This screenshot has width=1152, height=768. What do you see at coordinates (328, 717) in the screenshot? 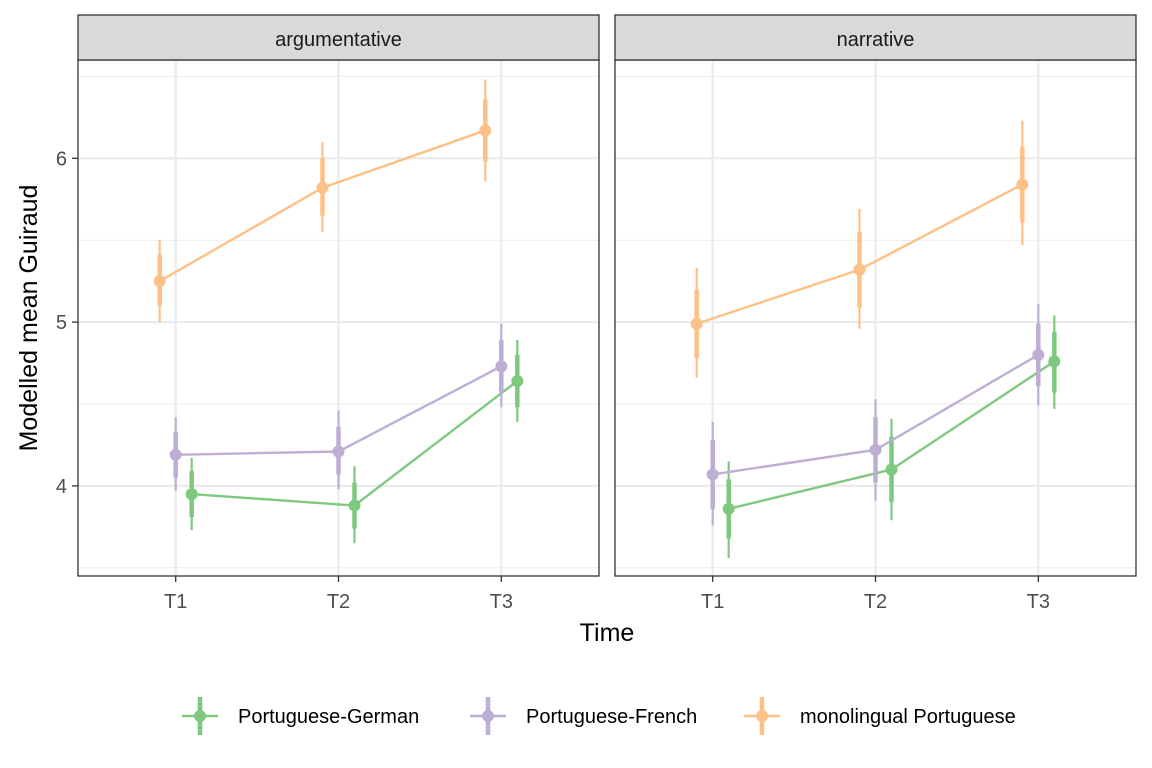
I see `legend-label: Portuguese-German` at bounding box center [328, 717].